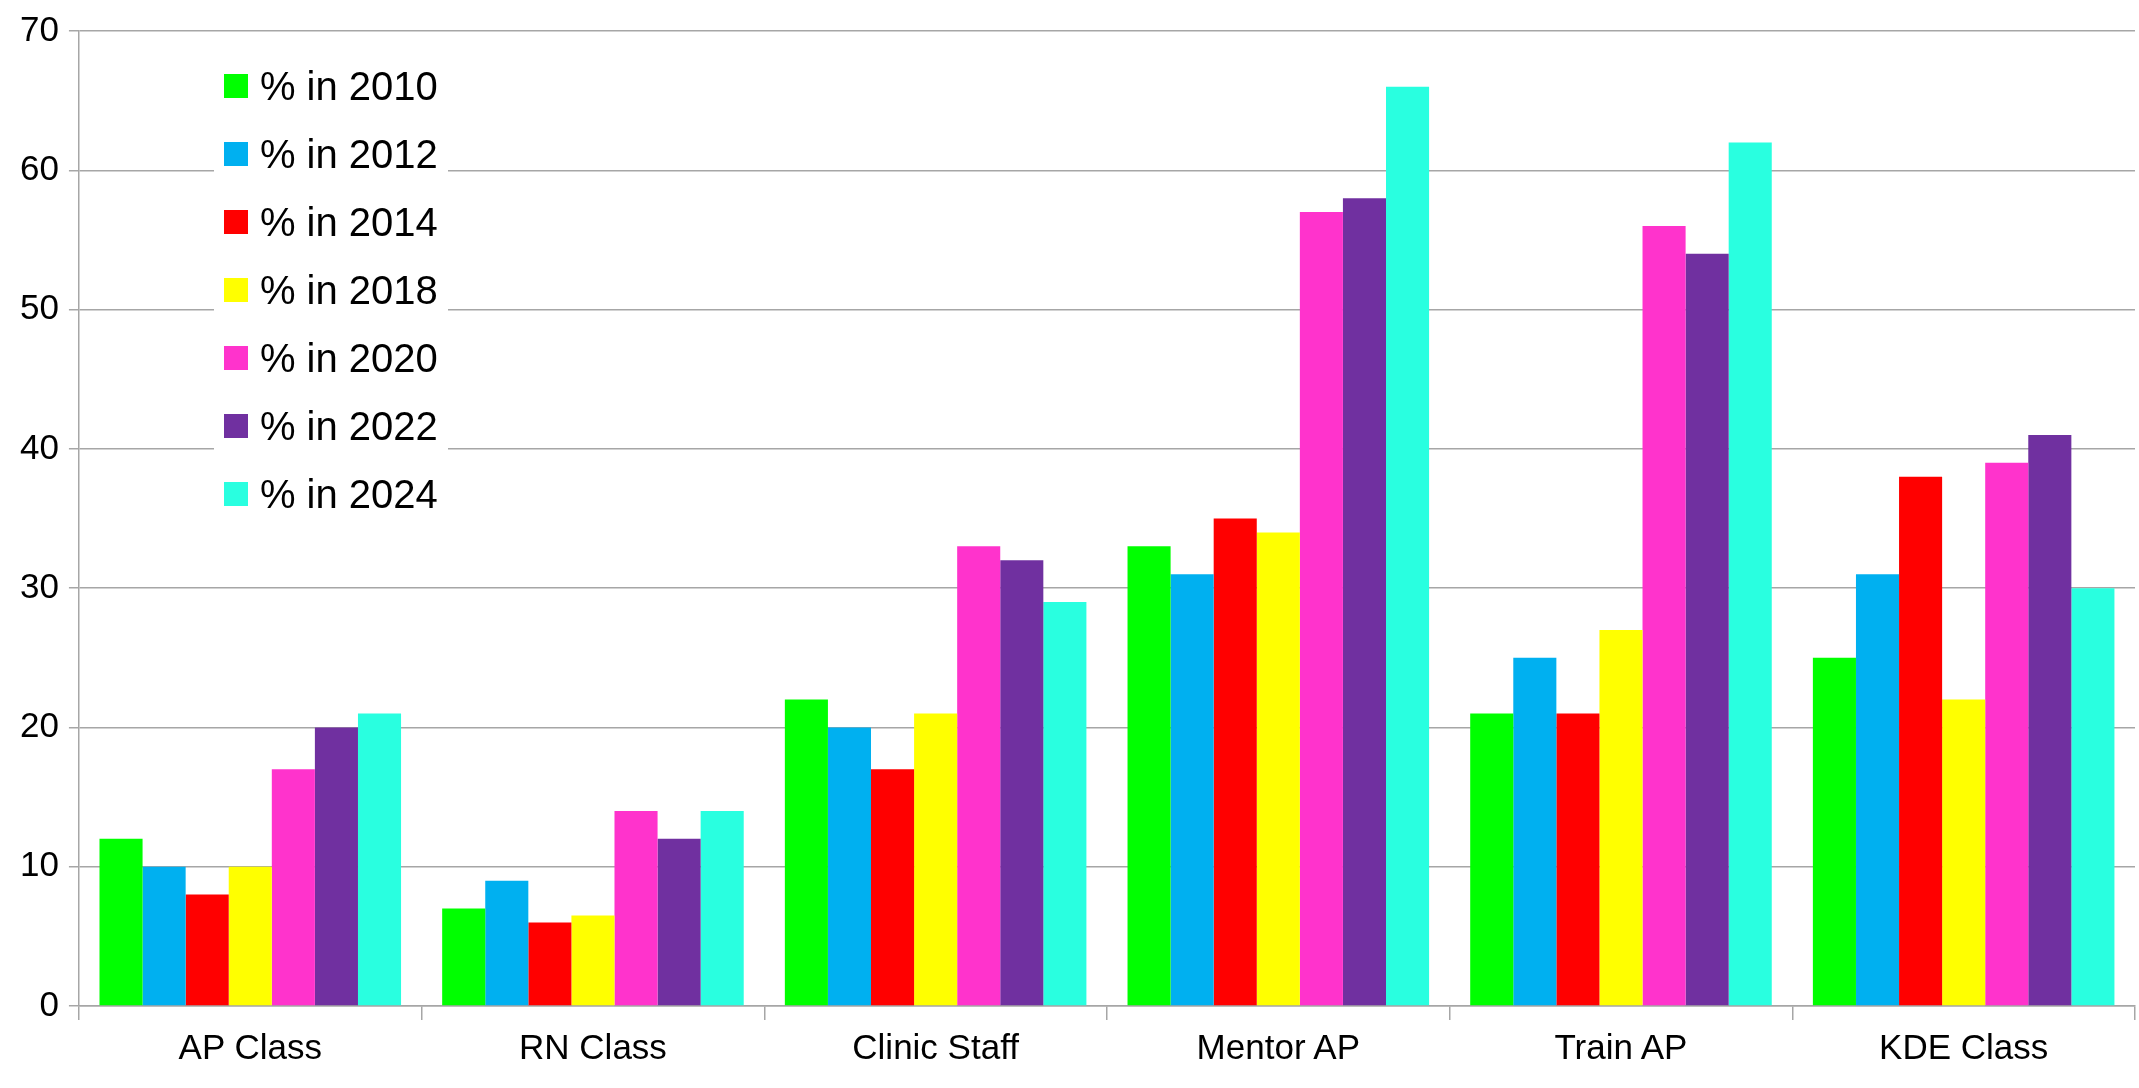 The image size is (2139, 1088). What do you see at coordinates (348, 290) in the screenshot?
I see `legend-label: % in 2018` at bounding box center [348, 290].